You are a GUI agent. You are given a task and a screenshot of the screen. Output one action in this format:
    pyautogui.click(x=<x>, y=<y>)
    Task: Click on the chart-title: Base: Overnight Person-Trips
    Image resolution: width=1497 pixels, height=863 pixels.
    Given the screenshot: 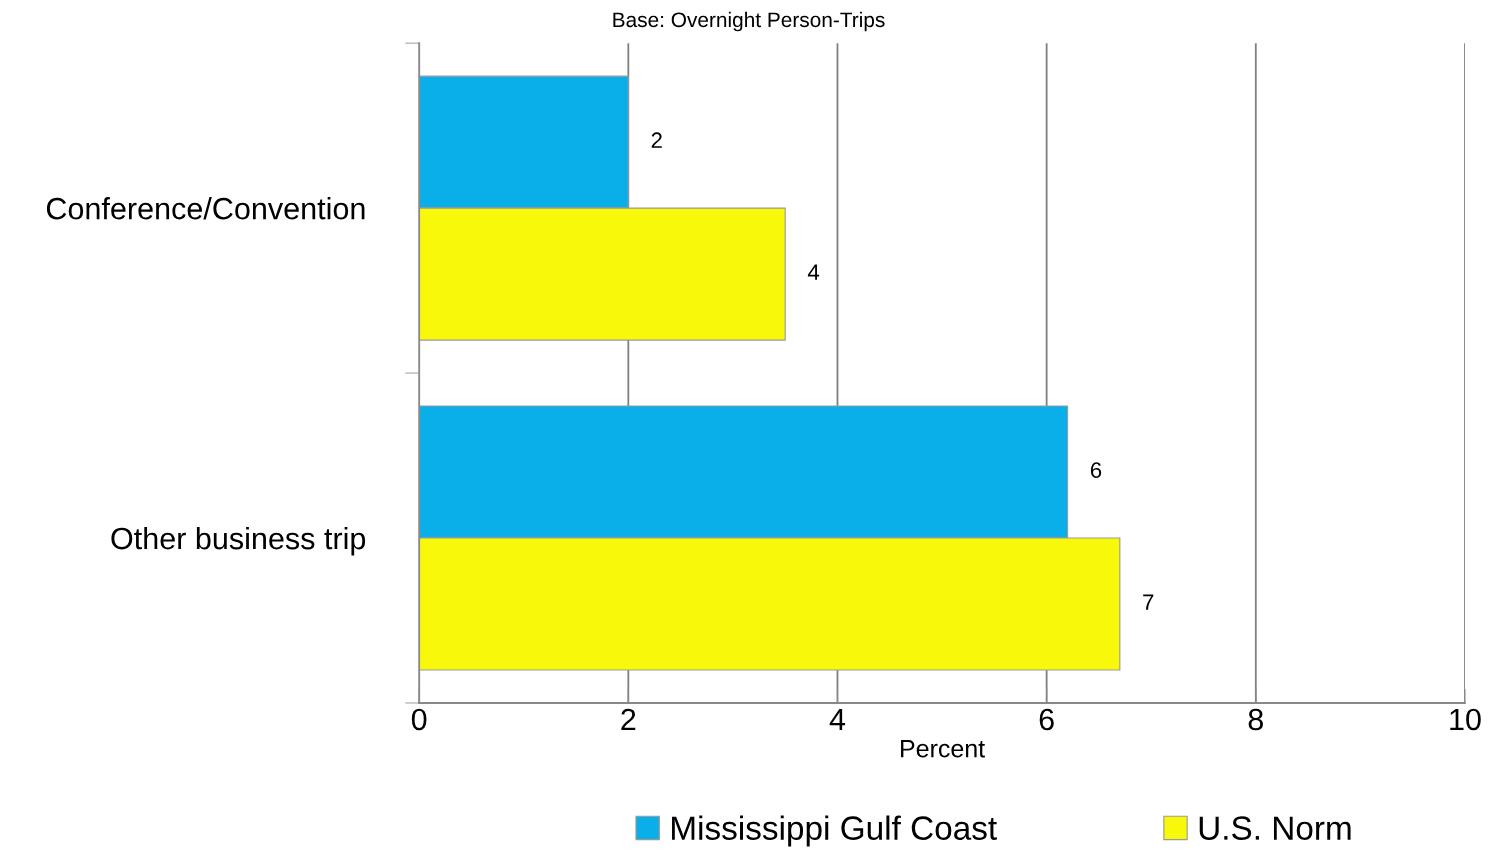 What is the action you would take?
    pyautogui.click(x=749, y=21)
    